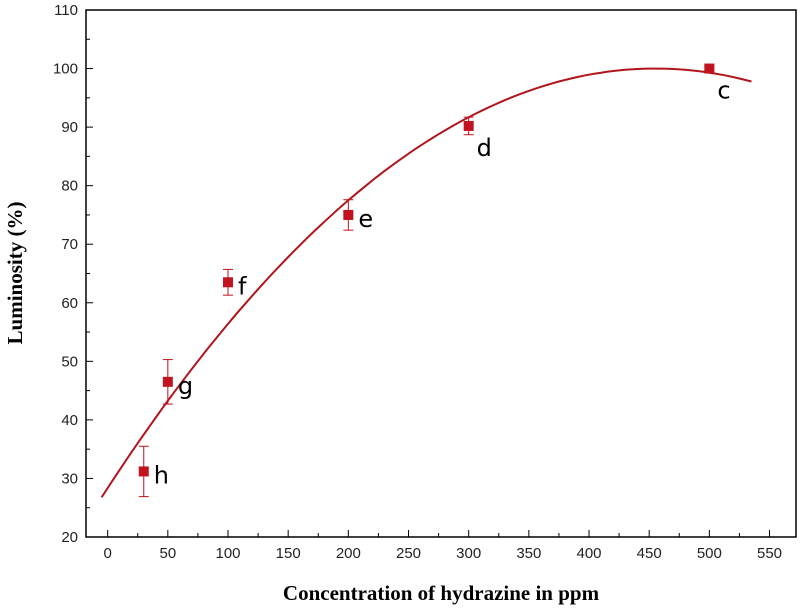 The height and width of the screenshot is (612, 800). What do you see at coordinates (69, 420) in the screenshot?
I see `y-tick-label: 40` at bounding box center [69, 420].